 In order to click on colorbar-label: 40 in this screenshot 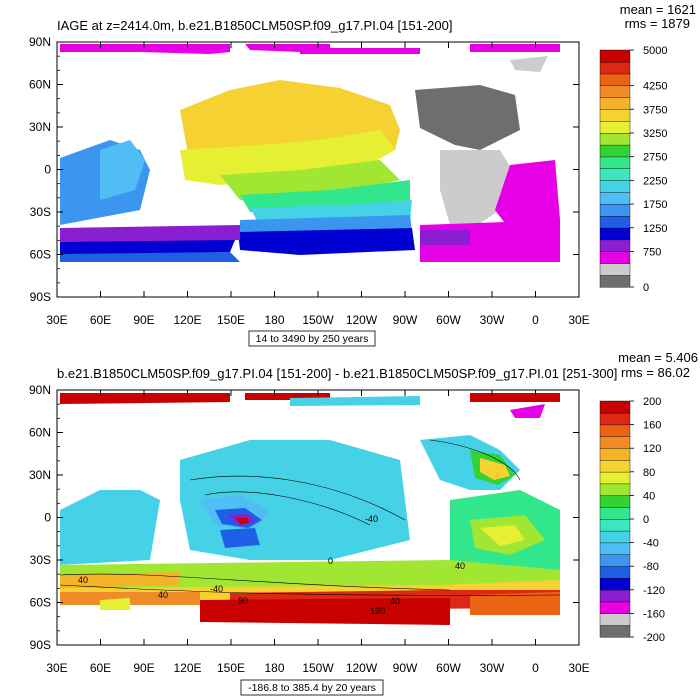, I will do `click(649, 496)`.